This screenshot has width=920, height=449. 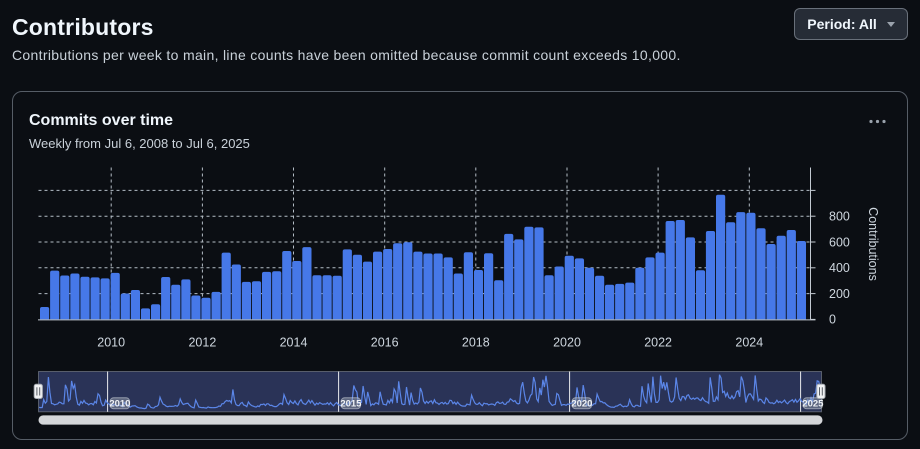 What do you see at coordinates (385, 343) in the screenshot?
I see `svg-text: 2016` at bounding box center [385, 343].